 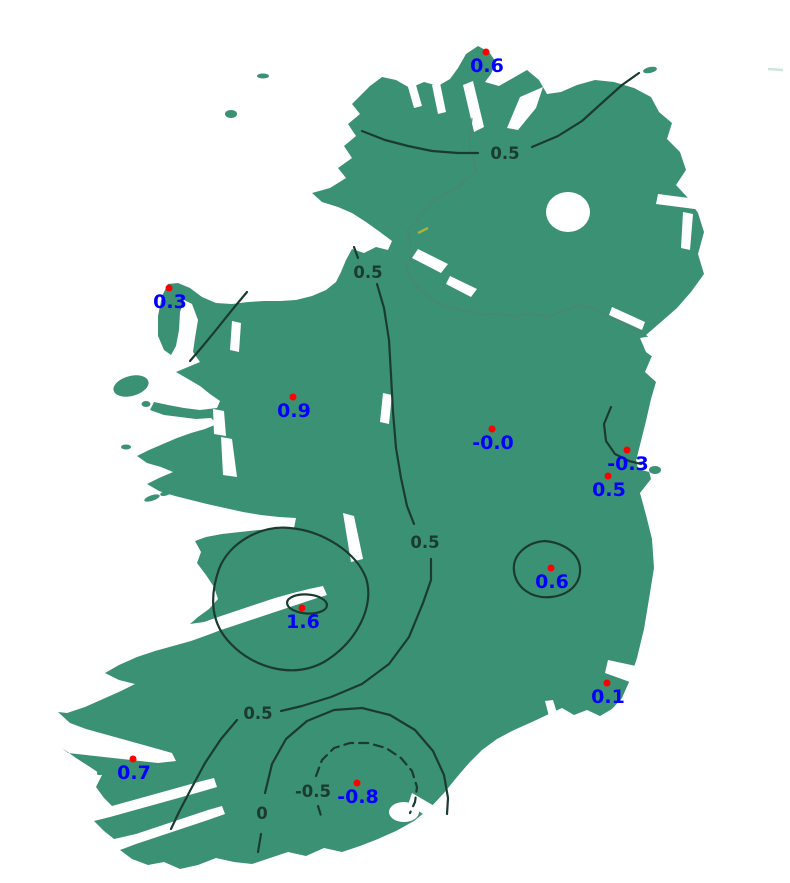 I want to click on contour-line-1p0-shannon-loop, so click(x=291, y=599).